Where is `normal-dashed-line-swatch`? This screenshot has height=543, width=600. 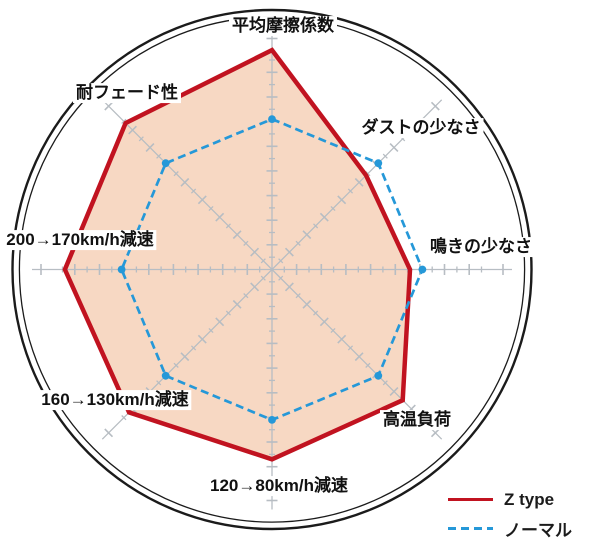 normal-dashed-line-swatch is located at coordinates (470, 528).